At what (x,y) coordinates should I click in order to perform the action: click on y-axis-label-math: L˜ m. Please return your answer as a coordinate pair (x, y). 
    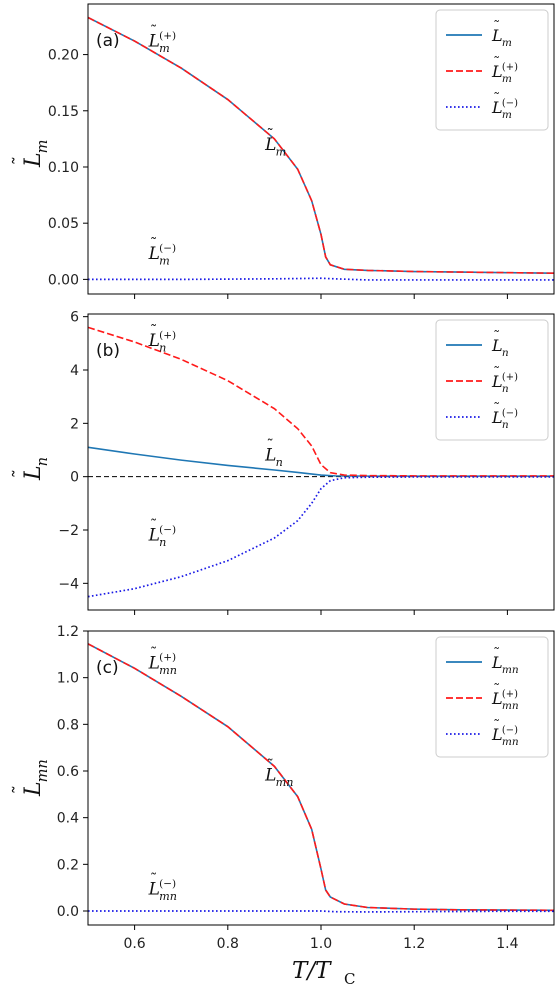
    Looking at the image, I should click on (30, 154).